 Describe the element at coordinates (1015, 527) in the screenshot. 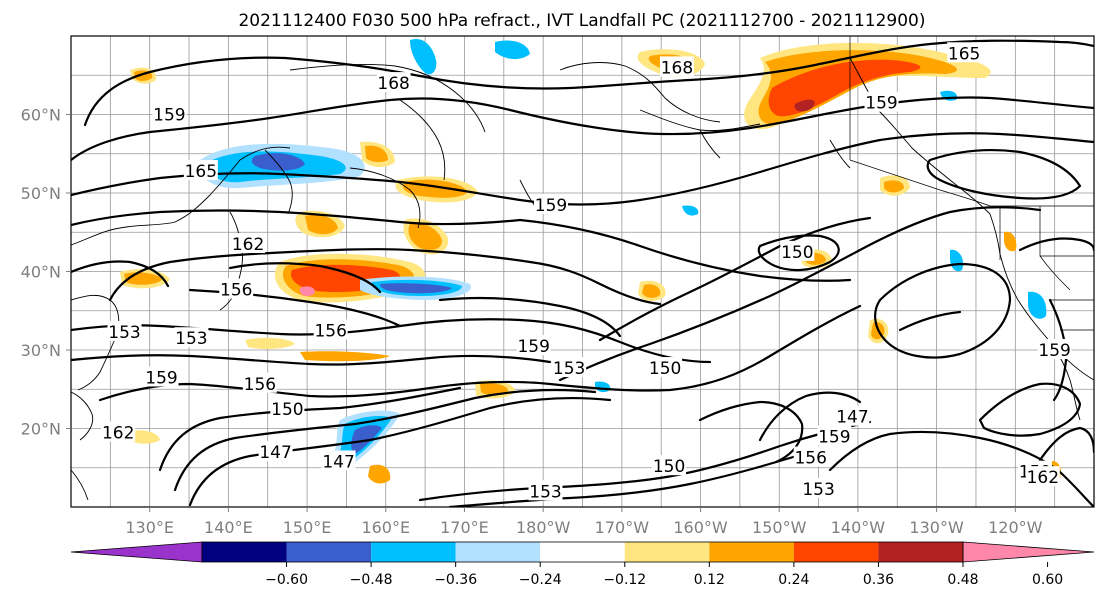

I see `lon-tick-label: 120°W` at that location.